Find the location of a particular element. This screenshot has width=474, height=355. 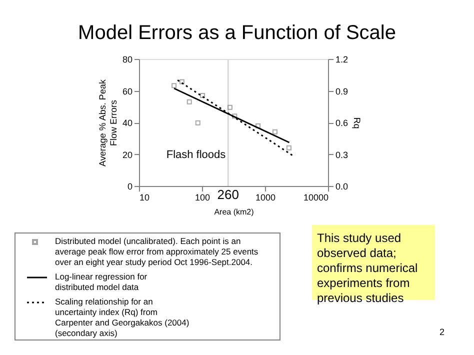

y2-tick-label: 0.3 is located at coordinates (342, 155).